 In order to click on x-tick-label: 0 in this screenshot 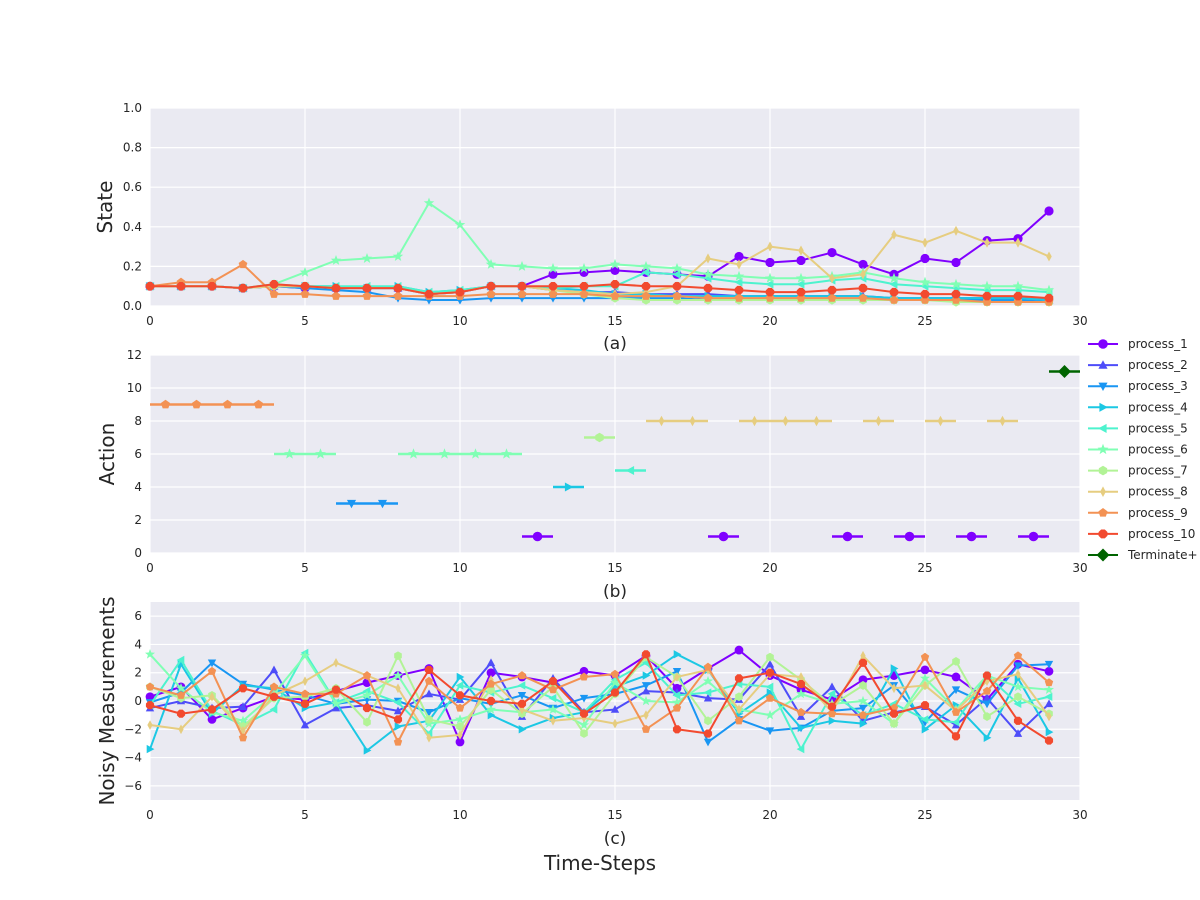, I will do `click(150, 815)`.